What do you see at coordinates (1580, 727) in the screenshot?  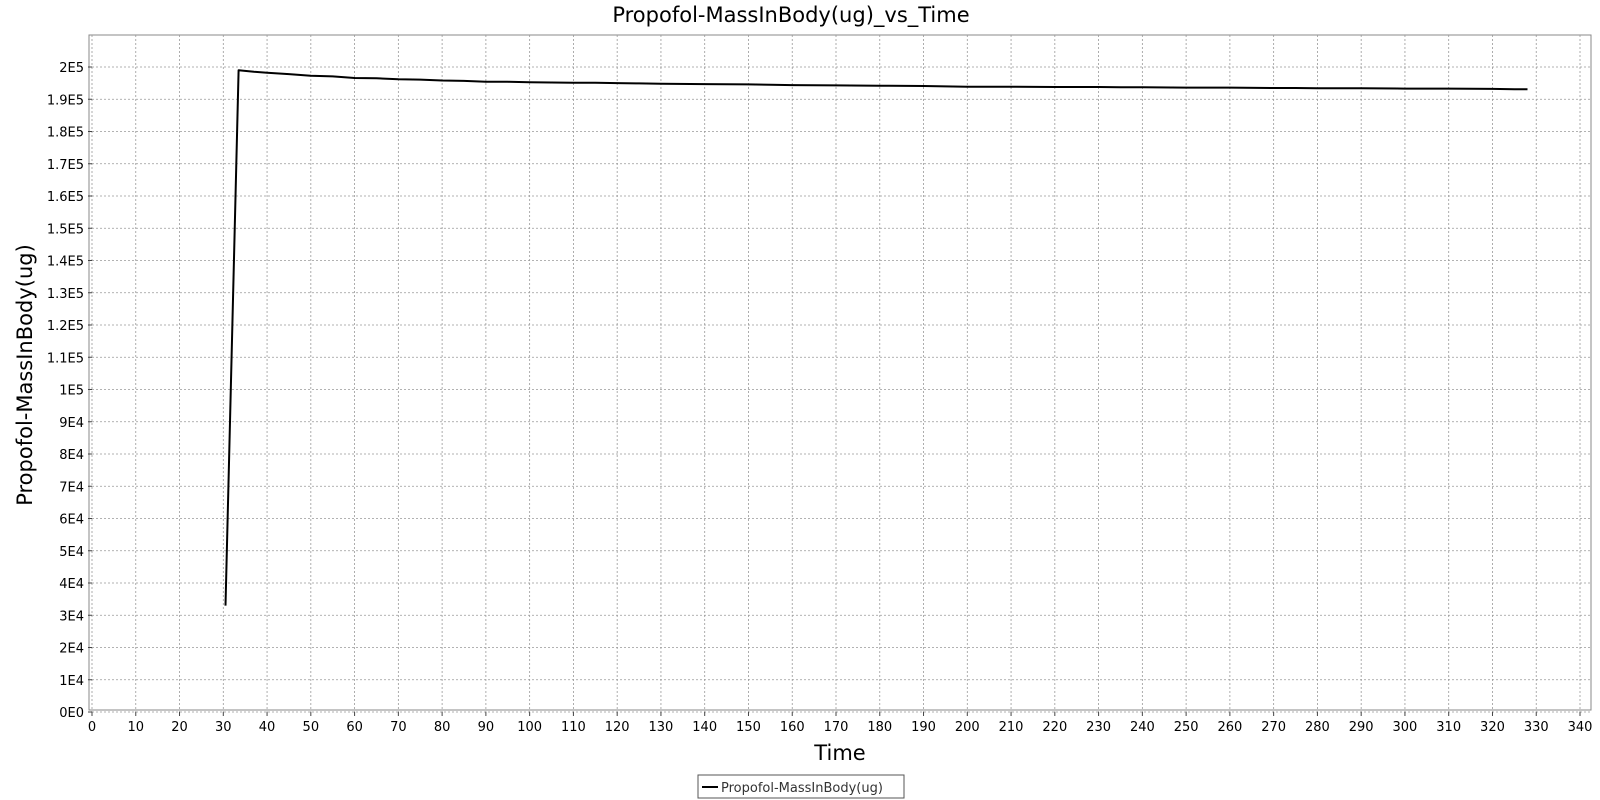 I see `x-tick-label: 340` at bounding box center [1580, 727].